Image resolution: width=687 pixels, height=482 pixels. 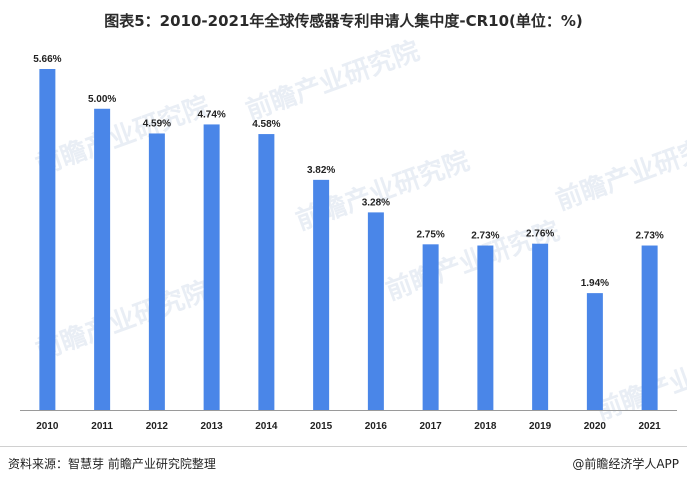 I want to click on value-label-2014: 4.58%, so click(x=266, y=124).